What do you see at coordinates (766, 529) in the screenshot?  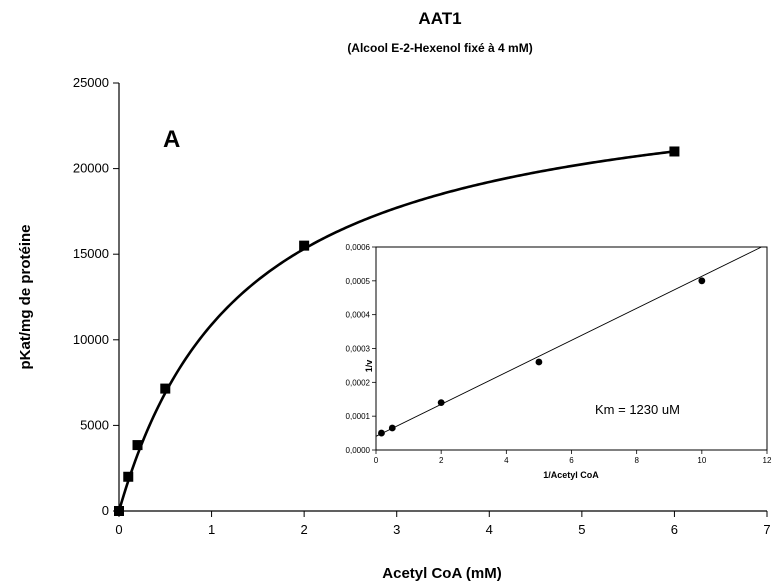 I see `x-tick-label: 7` at bounding box center [766, 529].